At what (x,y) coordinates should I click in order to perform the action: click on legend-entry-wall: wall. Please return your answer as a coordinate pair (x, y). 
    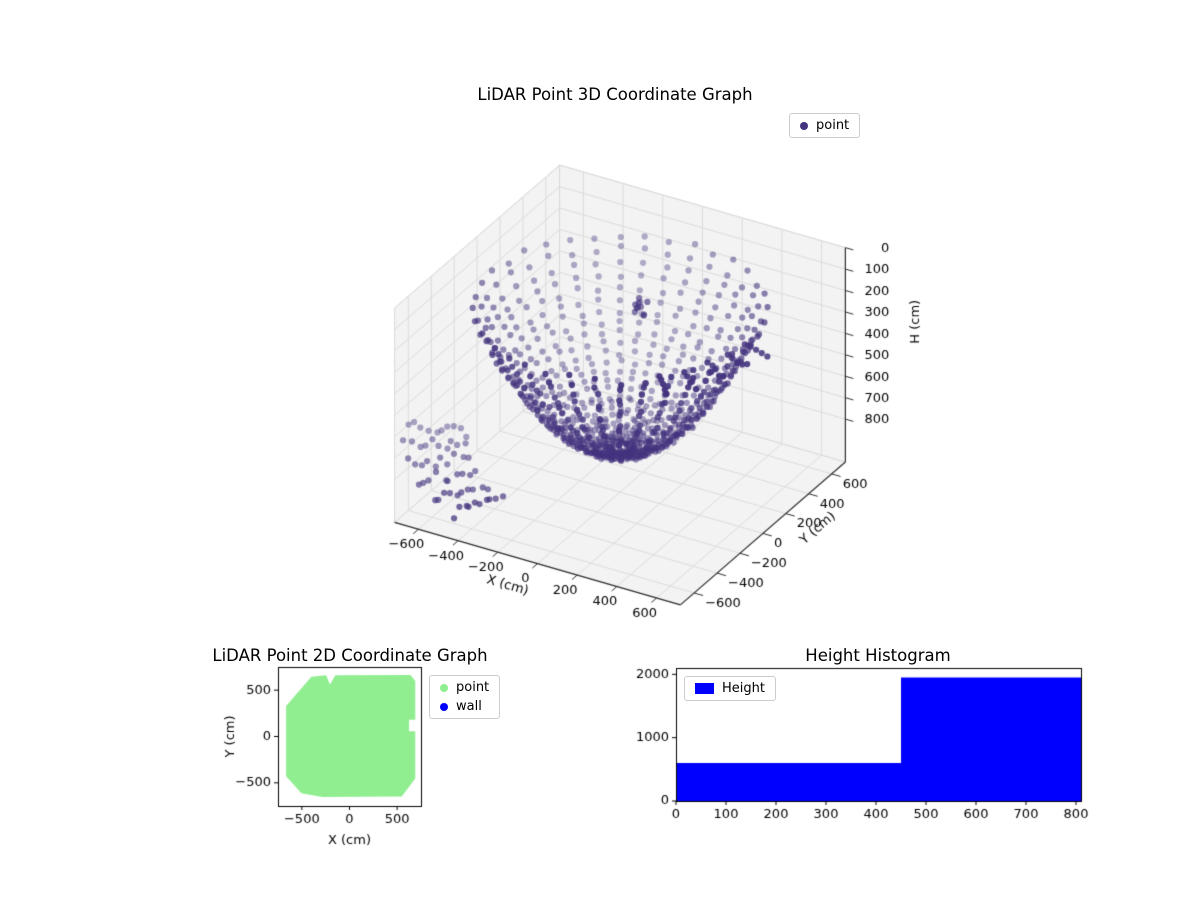
    Looking at the image, I should click on (464, 706).